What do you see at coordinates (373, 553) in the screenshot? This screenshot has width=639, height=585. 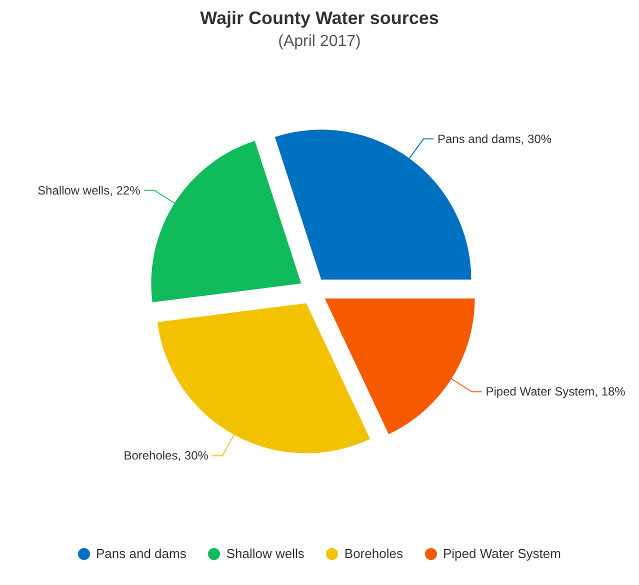 I see `legend-label: Boreholes` at bounding box center [373, 553].